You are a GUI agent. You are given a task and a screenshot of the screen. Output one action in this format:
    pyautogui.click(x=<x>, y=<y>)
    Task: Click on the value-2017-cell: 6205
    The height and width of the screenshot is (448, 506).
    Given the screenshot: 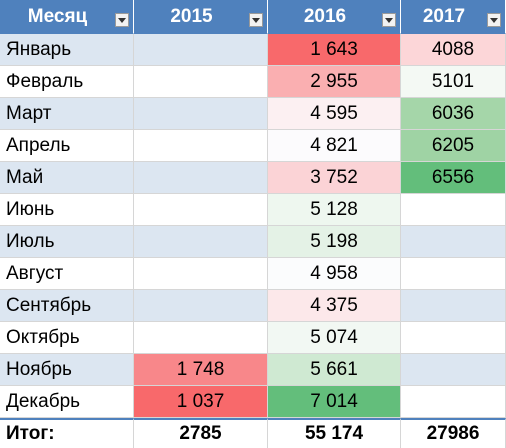 What is the action you would take?
    pyautogui.click(x=453, y=146)
    